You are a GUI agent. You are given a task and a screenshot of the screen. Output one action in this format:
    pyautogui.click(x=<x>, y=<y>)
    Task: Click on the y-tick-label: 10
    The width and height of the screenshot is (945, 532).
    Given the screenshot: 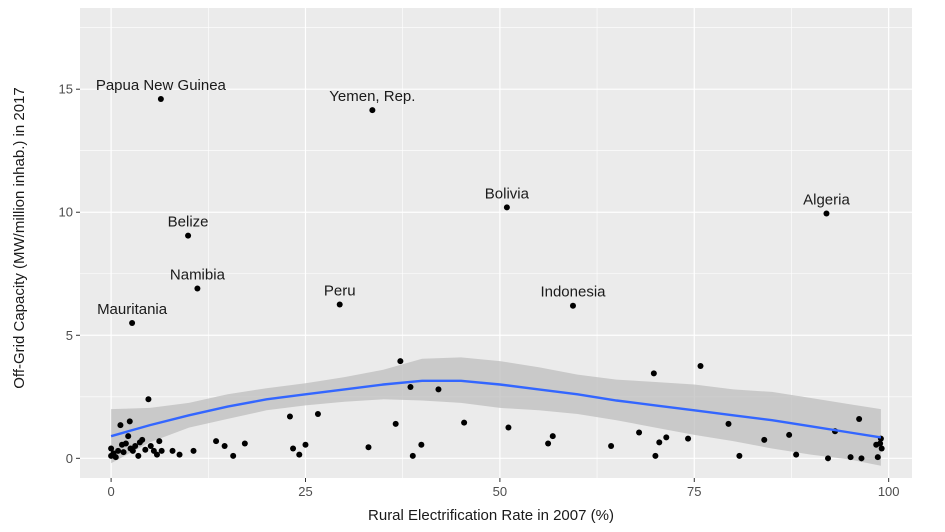 What is the action you would take?
    pyautogui.click(x=66, y=212)
    